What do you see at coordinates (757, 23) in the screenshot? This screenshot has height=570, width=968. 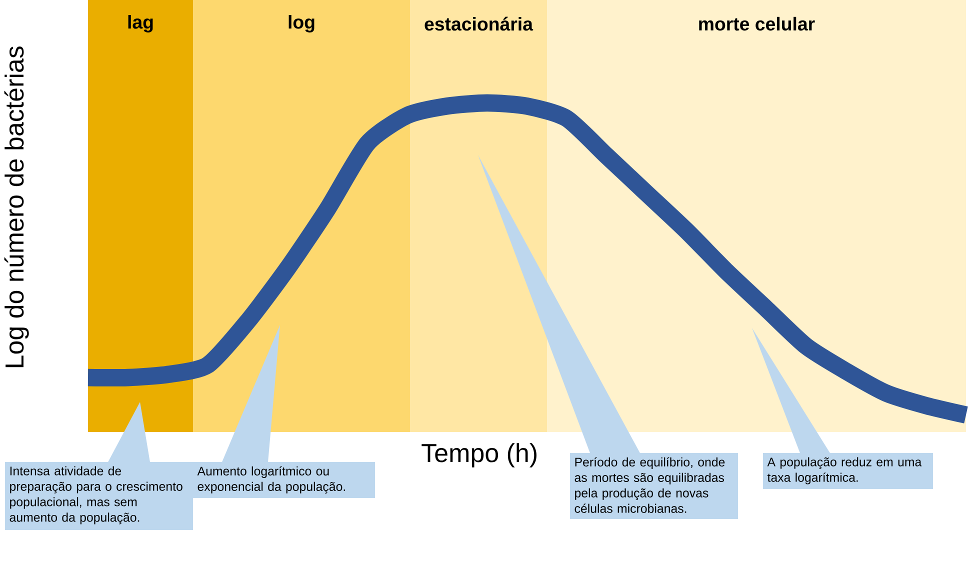 I see `text: morte celular` at bounding box center [757, 23].